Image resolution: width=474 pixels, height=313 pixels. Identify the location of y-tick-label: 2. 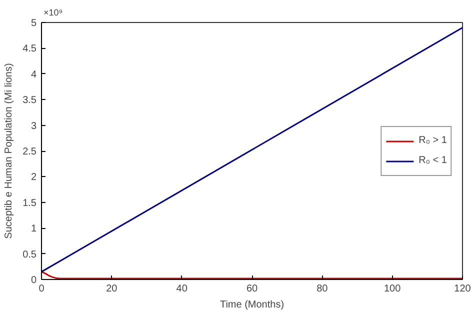
(33, 178).